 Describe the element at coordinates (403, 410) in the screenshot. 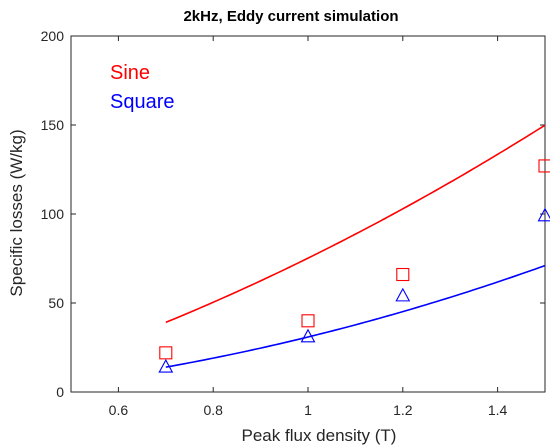

I see `x-tick-label: 1.2` at that location.